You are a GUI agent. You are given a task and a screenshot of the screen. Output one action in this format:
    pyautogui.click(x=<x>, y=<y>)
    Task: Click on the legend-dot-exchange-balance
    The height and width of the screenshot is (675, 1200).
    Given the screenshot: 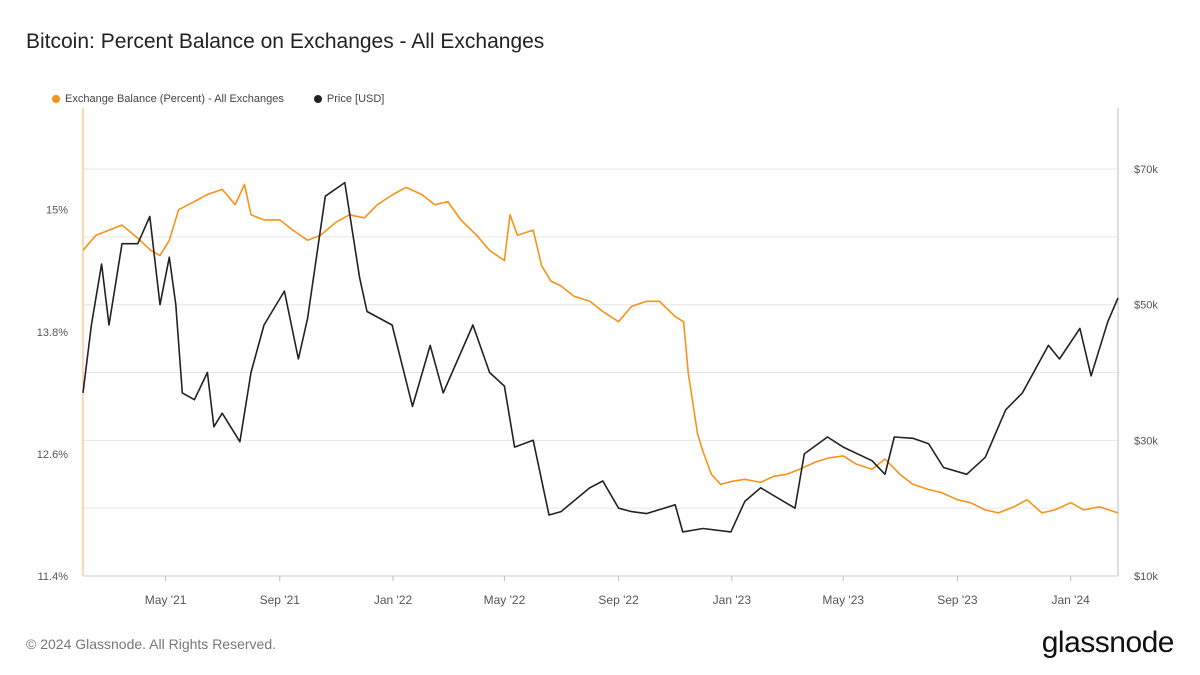 What is the action you would take?
    pyautogui.click(x=56, y=99)
    